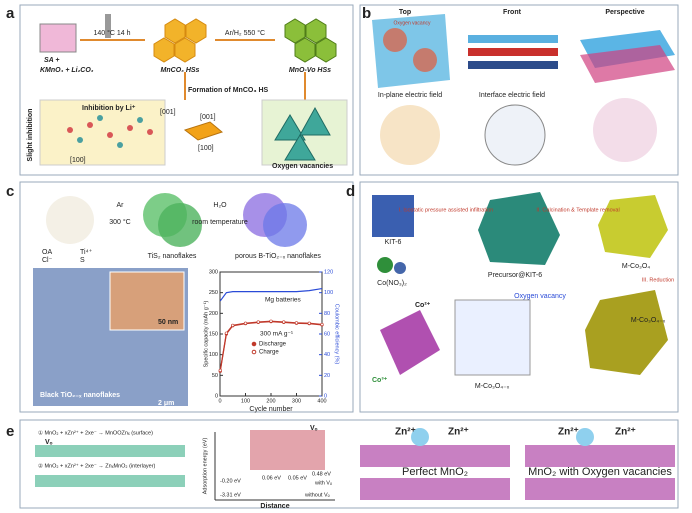 The height and width of the screenshot is (513, 692). What do you see at coordinates (245, 33) in the screenshot?
I see `label: Ar/H₂ 550 °C` at bounding box center [245, 33].